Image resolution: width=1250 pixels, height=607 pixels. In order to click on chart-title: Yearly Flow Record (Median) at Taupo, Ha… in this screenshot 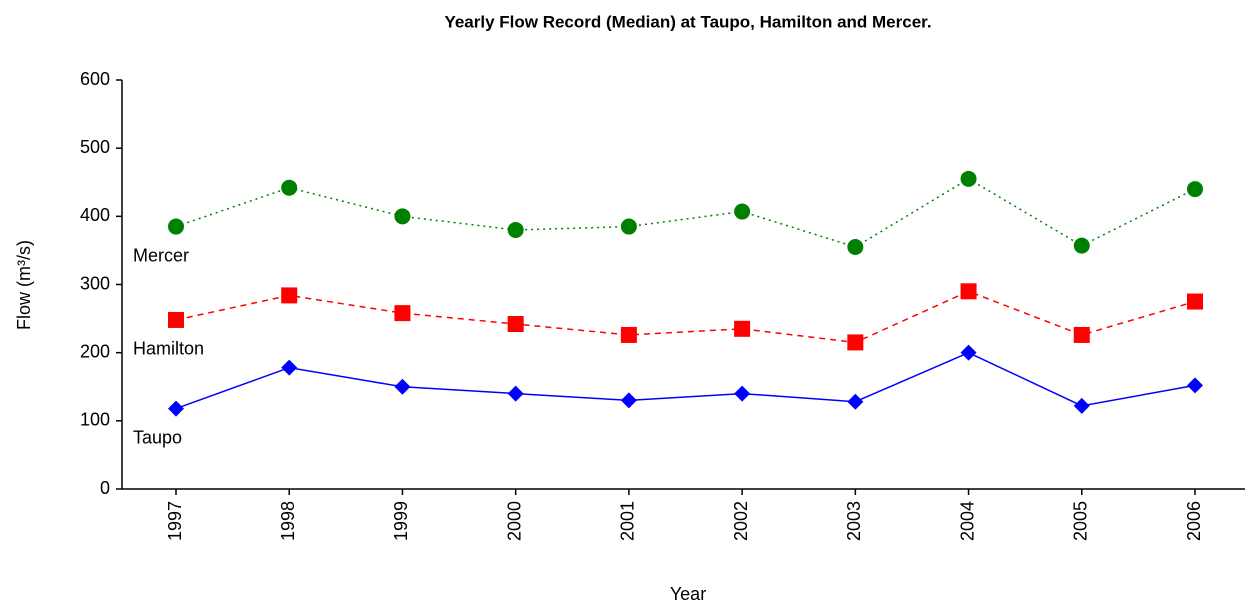, I will do `click(687, 21)`.